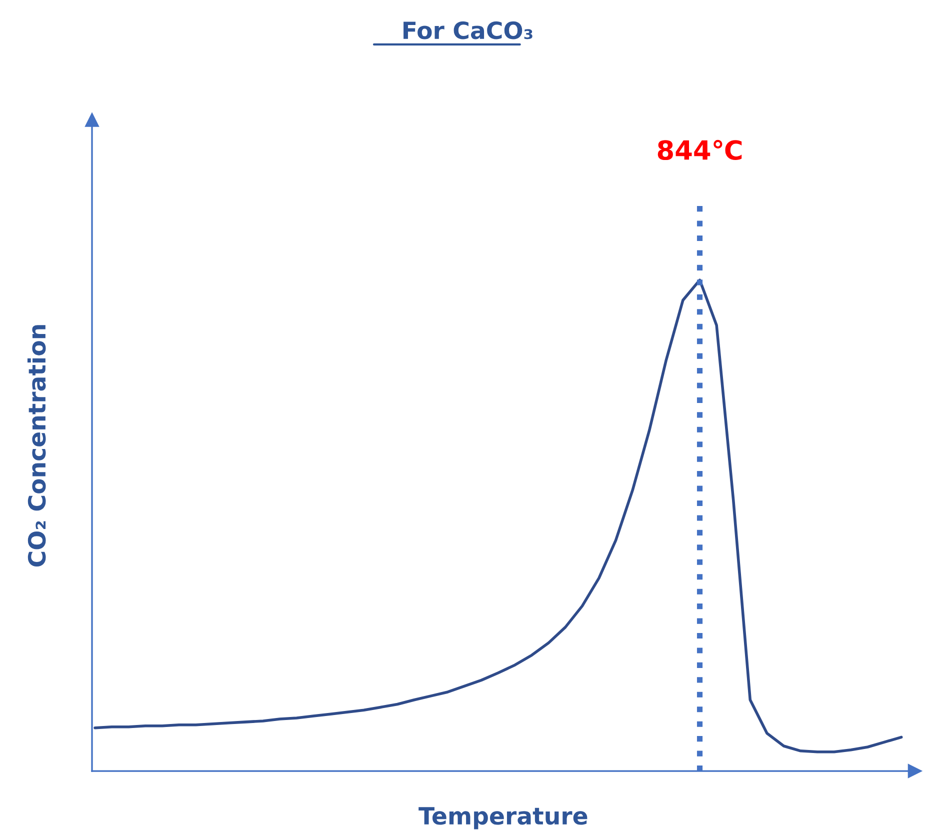 The height and width of the screenshot is (839, 935). What do you see at coordinates (700, 150) in the screenshot?
I see `text: 844℃` at bounding box center [700, 150].